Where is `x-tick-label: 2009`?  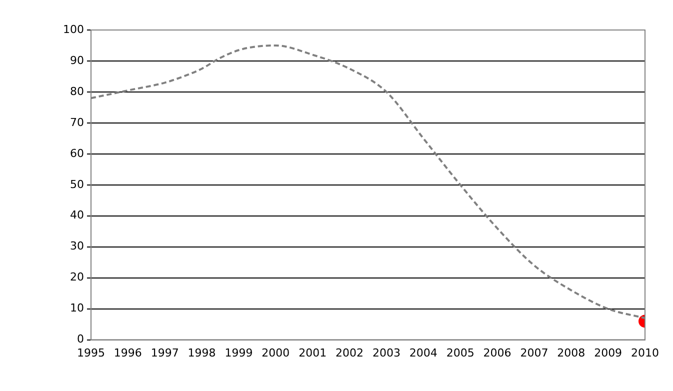
x-tick-label: 2009 is located at coordinates (608, 353).